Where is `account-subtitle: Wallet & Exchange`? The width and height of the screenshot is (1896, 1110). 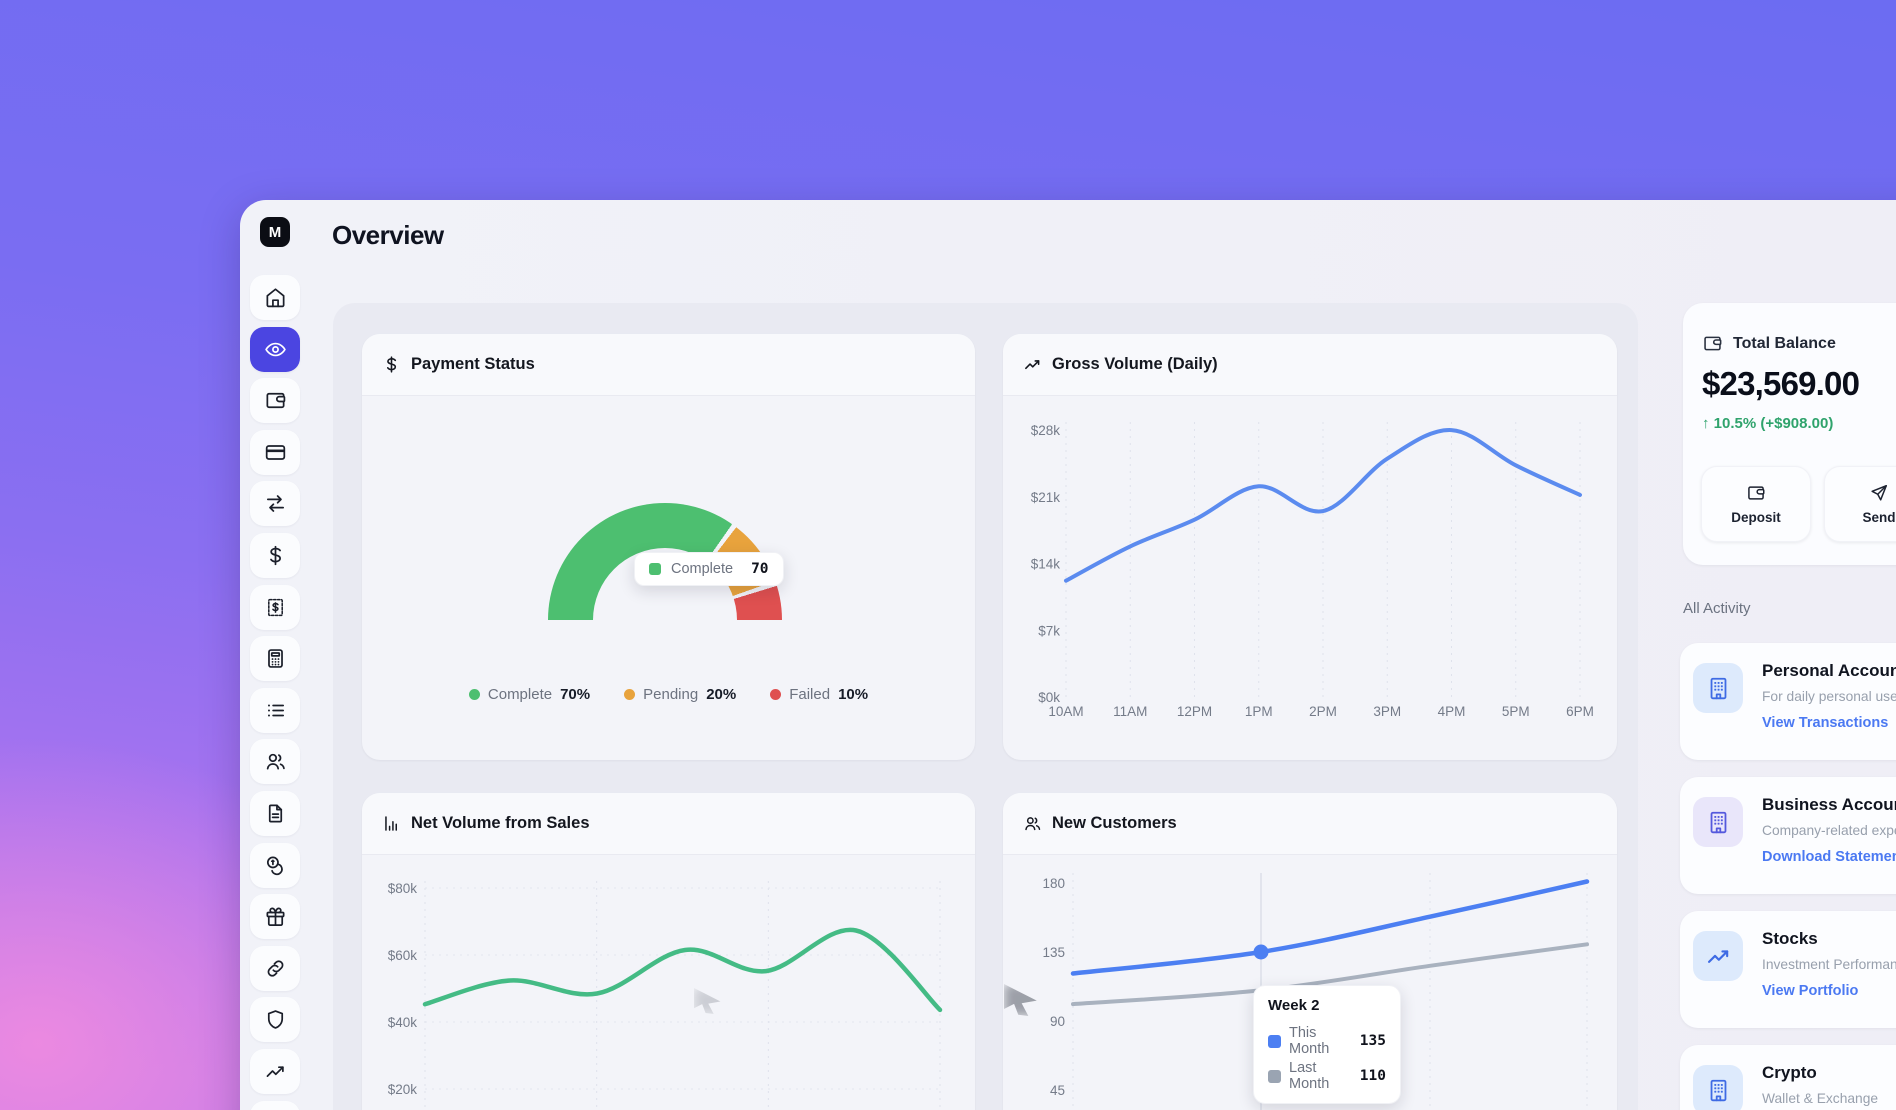 account-subtitle: Wallet & Exchange is located at coordinates (1820, 1098).